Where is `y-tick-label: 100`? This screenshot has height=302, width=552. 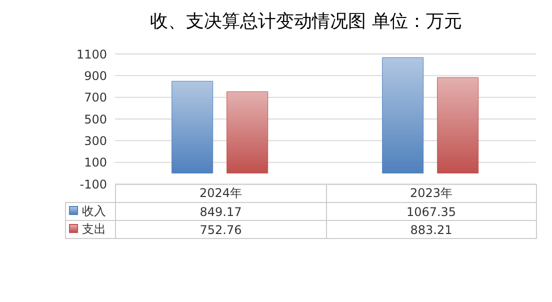
y-tick-label: 100 is located at coordinates (95, 163).